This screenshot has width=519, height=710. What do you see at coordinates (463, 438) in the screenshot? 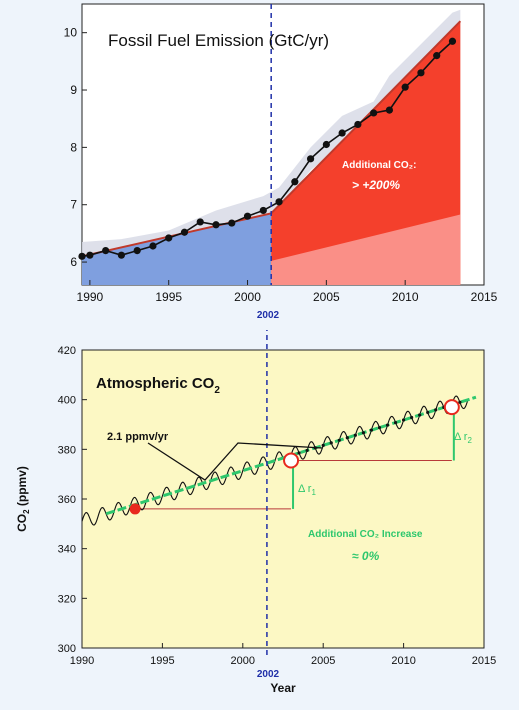
I see `chart2-delta2-label: Δ r2` at bounding box center [463, 438].